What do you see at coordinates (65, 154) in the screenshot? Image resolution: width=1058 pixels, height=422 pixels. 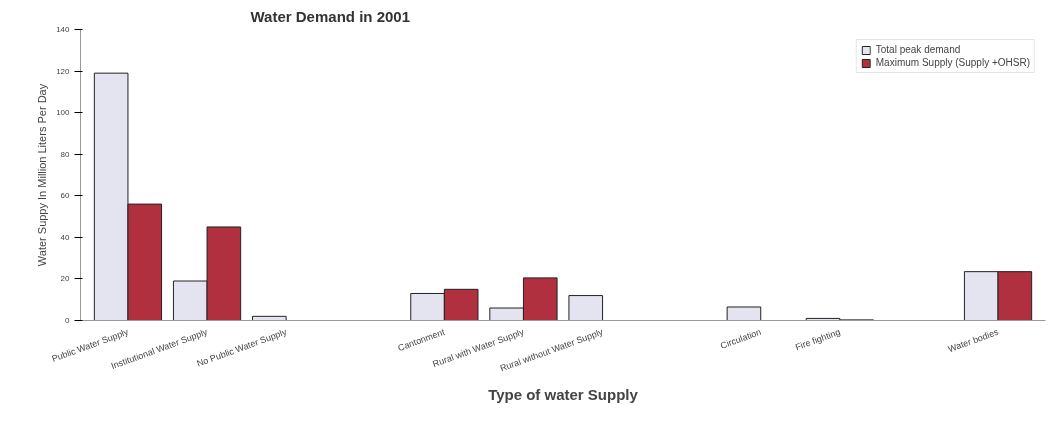 I see `y-tick-label: 80` at bounding box center [65, 154].